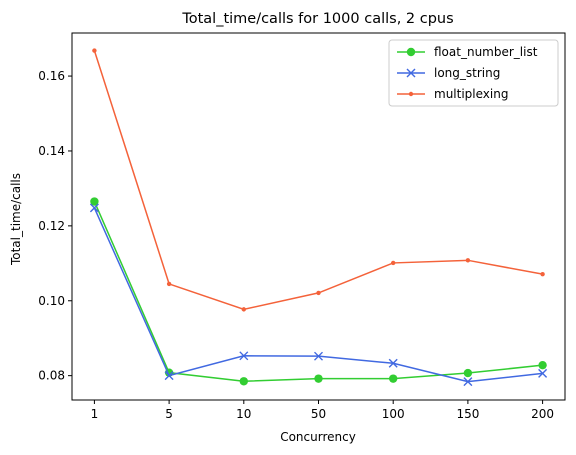 The height and width of the screenshot is (455, 576). I want to click on x-tick-label: 50, so click(318, 414).